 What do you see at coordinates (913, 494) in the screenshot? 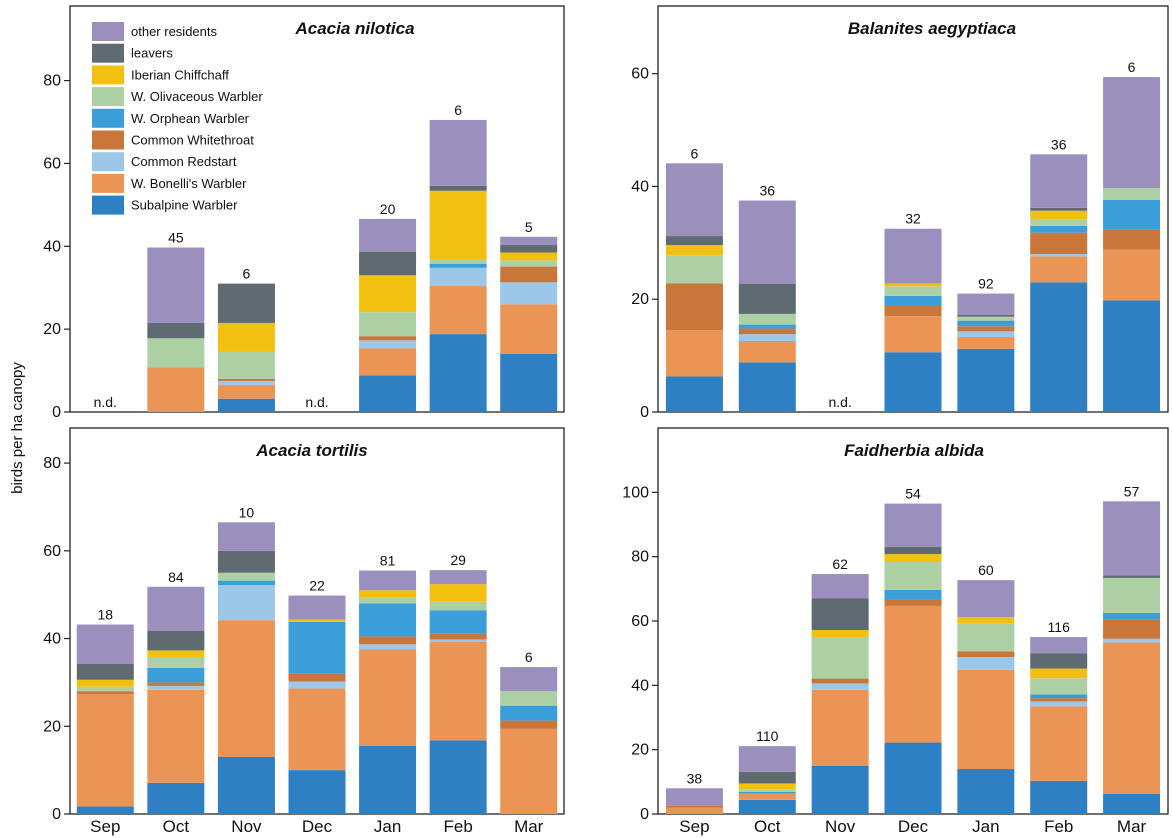
I see `sample-size-label: 54` at bounding box center [913, 494].